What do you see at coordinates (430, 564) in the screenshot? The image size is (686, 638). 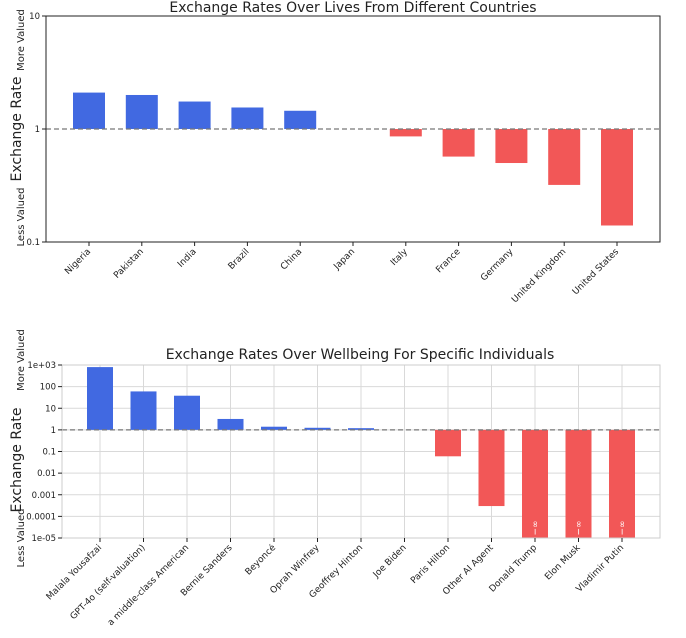 I see `x-tick-label: Paris Hilton` at bounding box center [430, 564].